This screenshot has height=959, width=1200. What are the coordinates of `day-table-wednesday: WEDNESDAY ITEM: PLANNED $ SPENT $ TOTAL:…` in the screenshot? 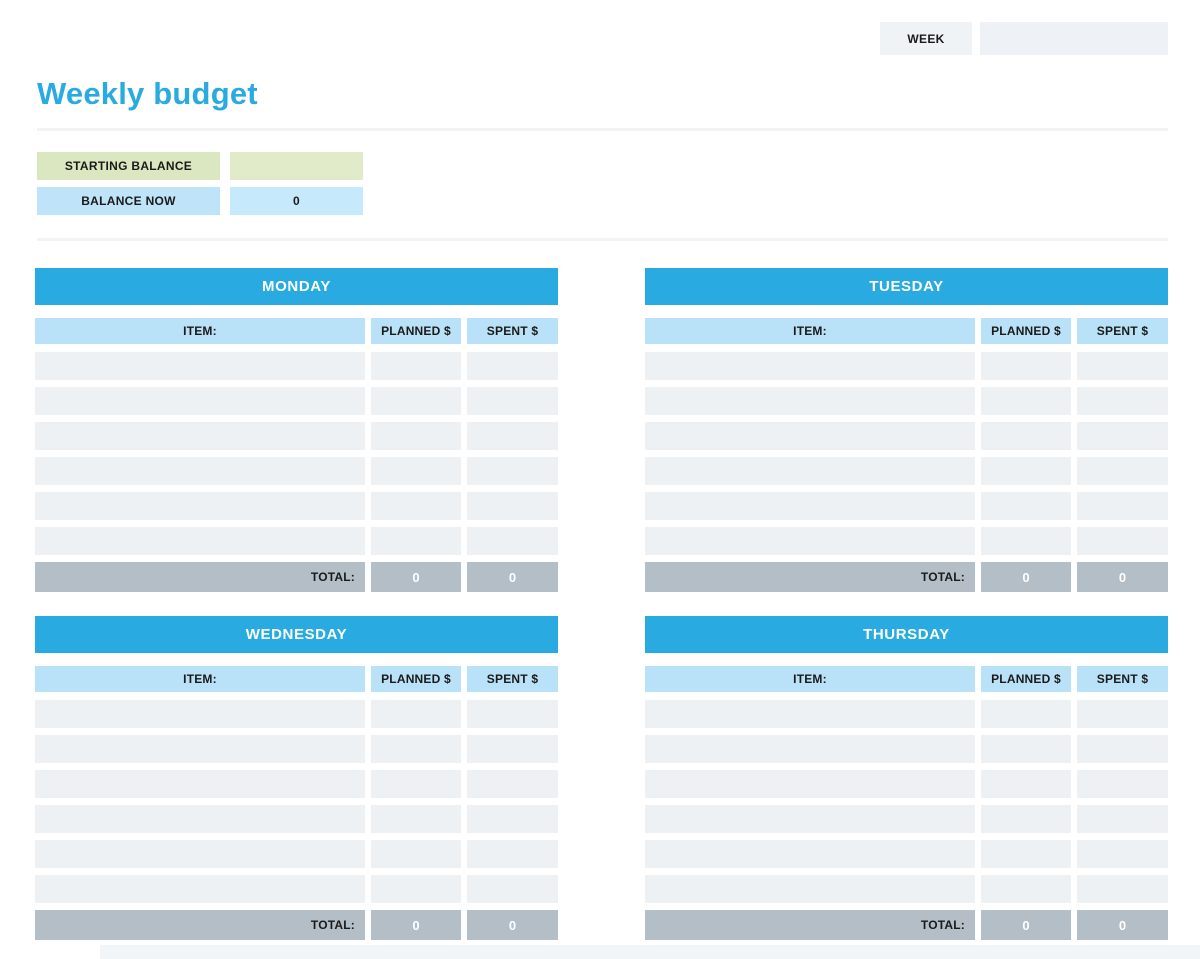 It's located at (296, 778).